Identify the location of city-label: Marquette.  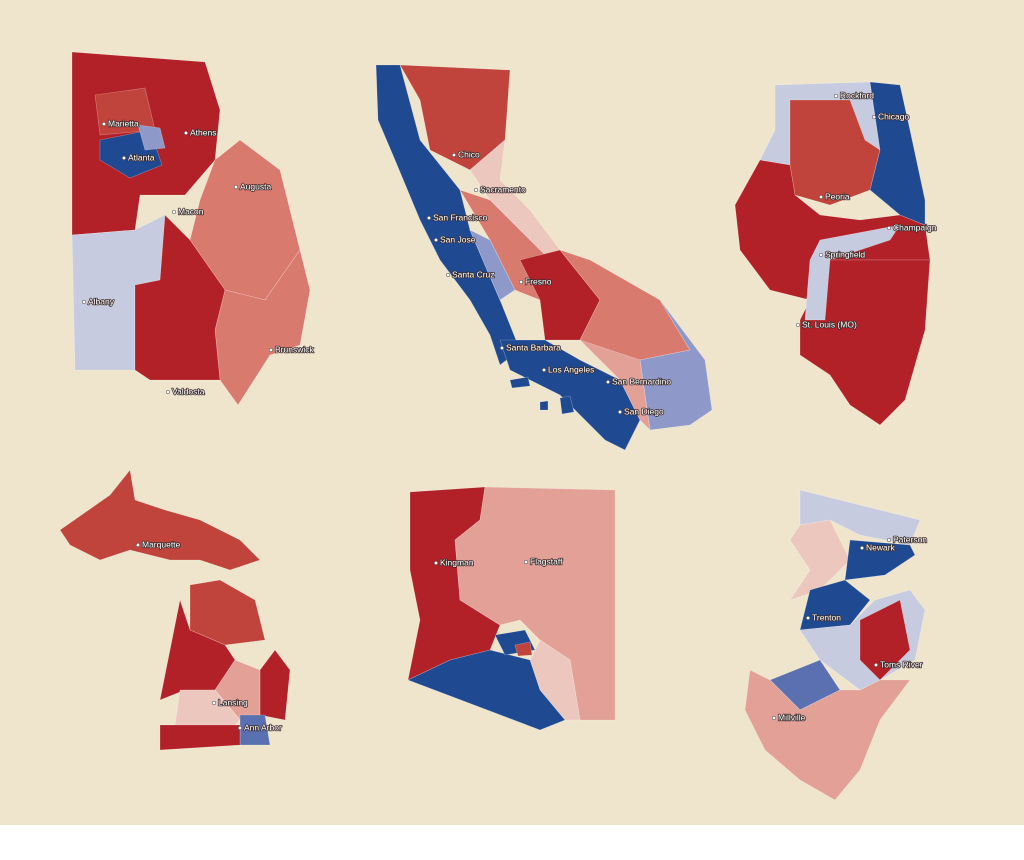
(161, 544).